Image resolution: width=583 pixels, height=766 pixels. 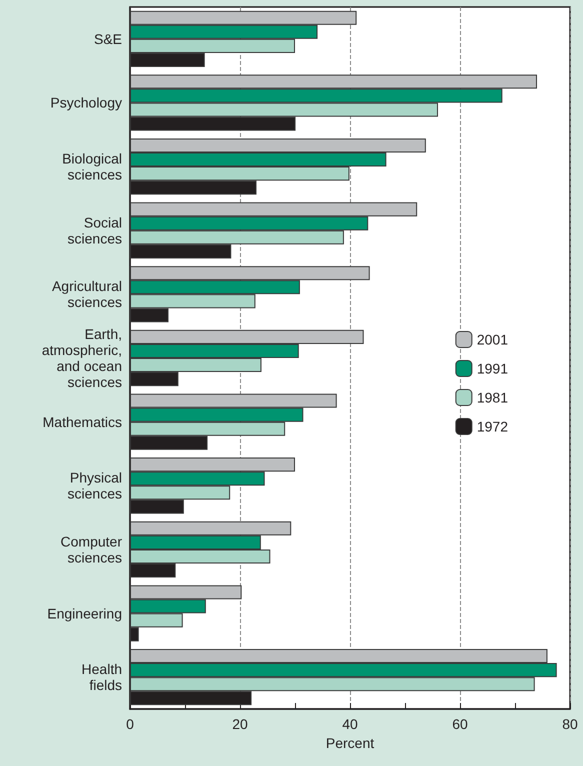 I want to click on x-tick-label: 40, so click(x=350, y=724).